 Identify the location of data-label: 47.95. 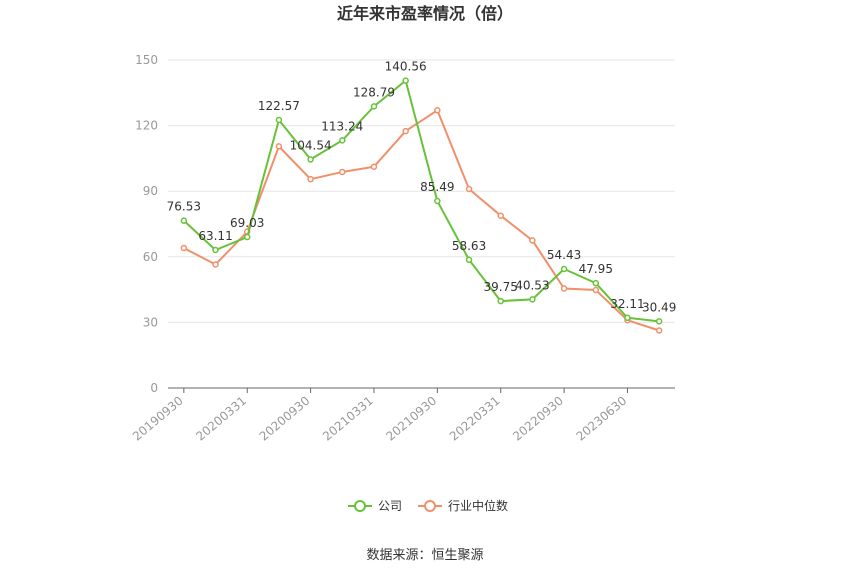
(596, 269).